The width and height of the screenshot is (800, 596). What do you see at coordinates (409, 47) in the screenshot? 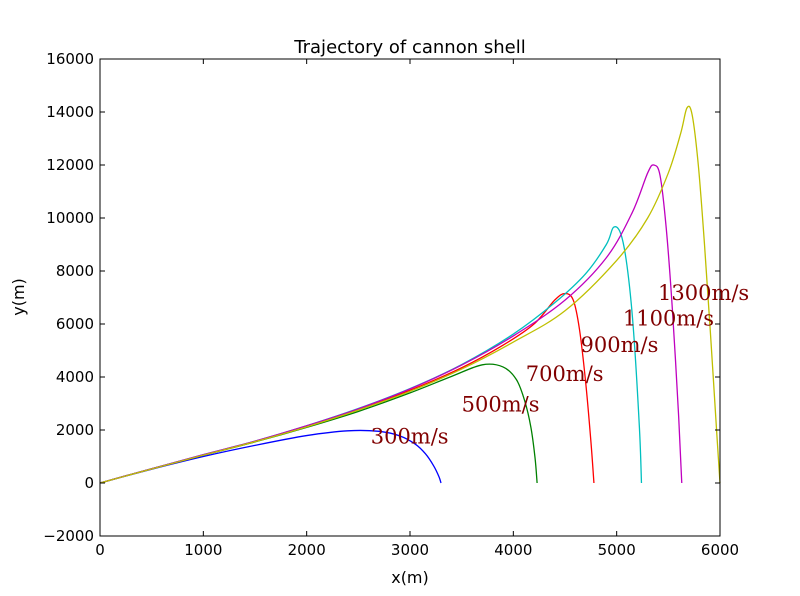
I see `chart-title: Trajectory of cannon shell` at bounding box center [409, 47].